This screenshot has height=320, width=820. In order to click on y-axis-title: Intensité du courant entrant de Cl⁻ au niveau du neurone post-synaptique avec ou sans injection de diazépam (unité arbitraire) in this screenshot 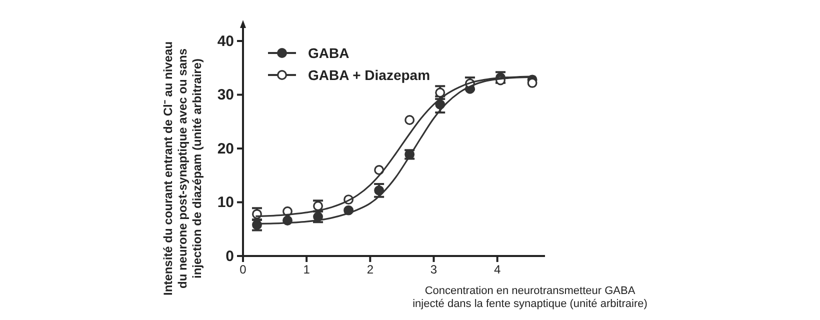, I will do `click(182, 168)`.